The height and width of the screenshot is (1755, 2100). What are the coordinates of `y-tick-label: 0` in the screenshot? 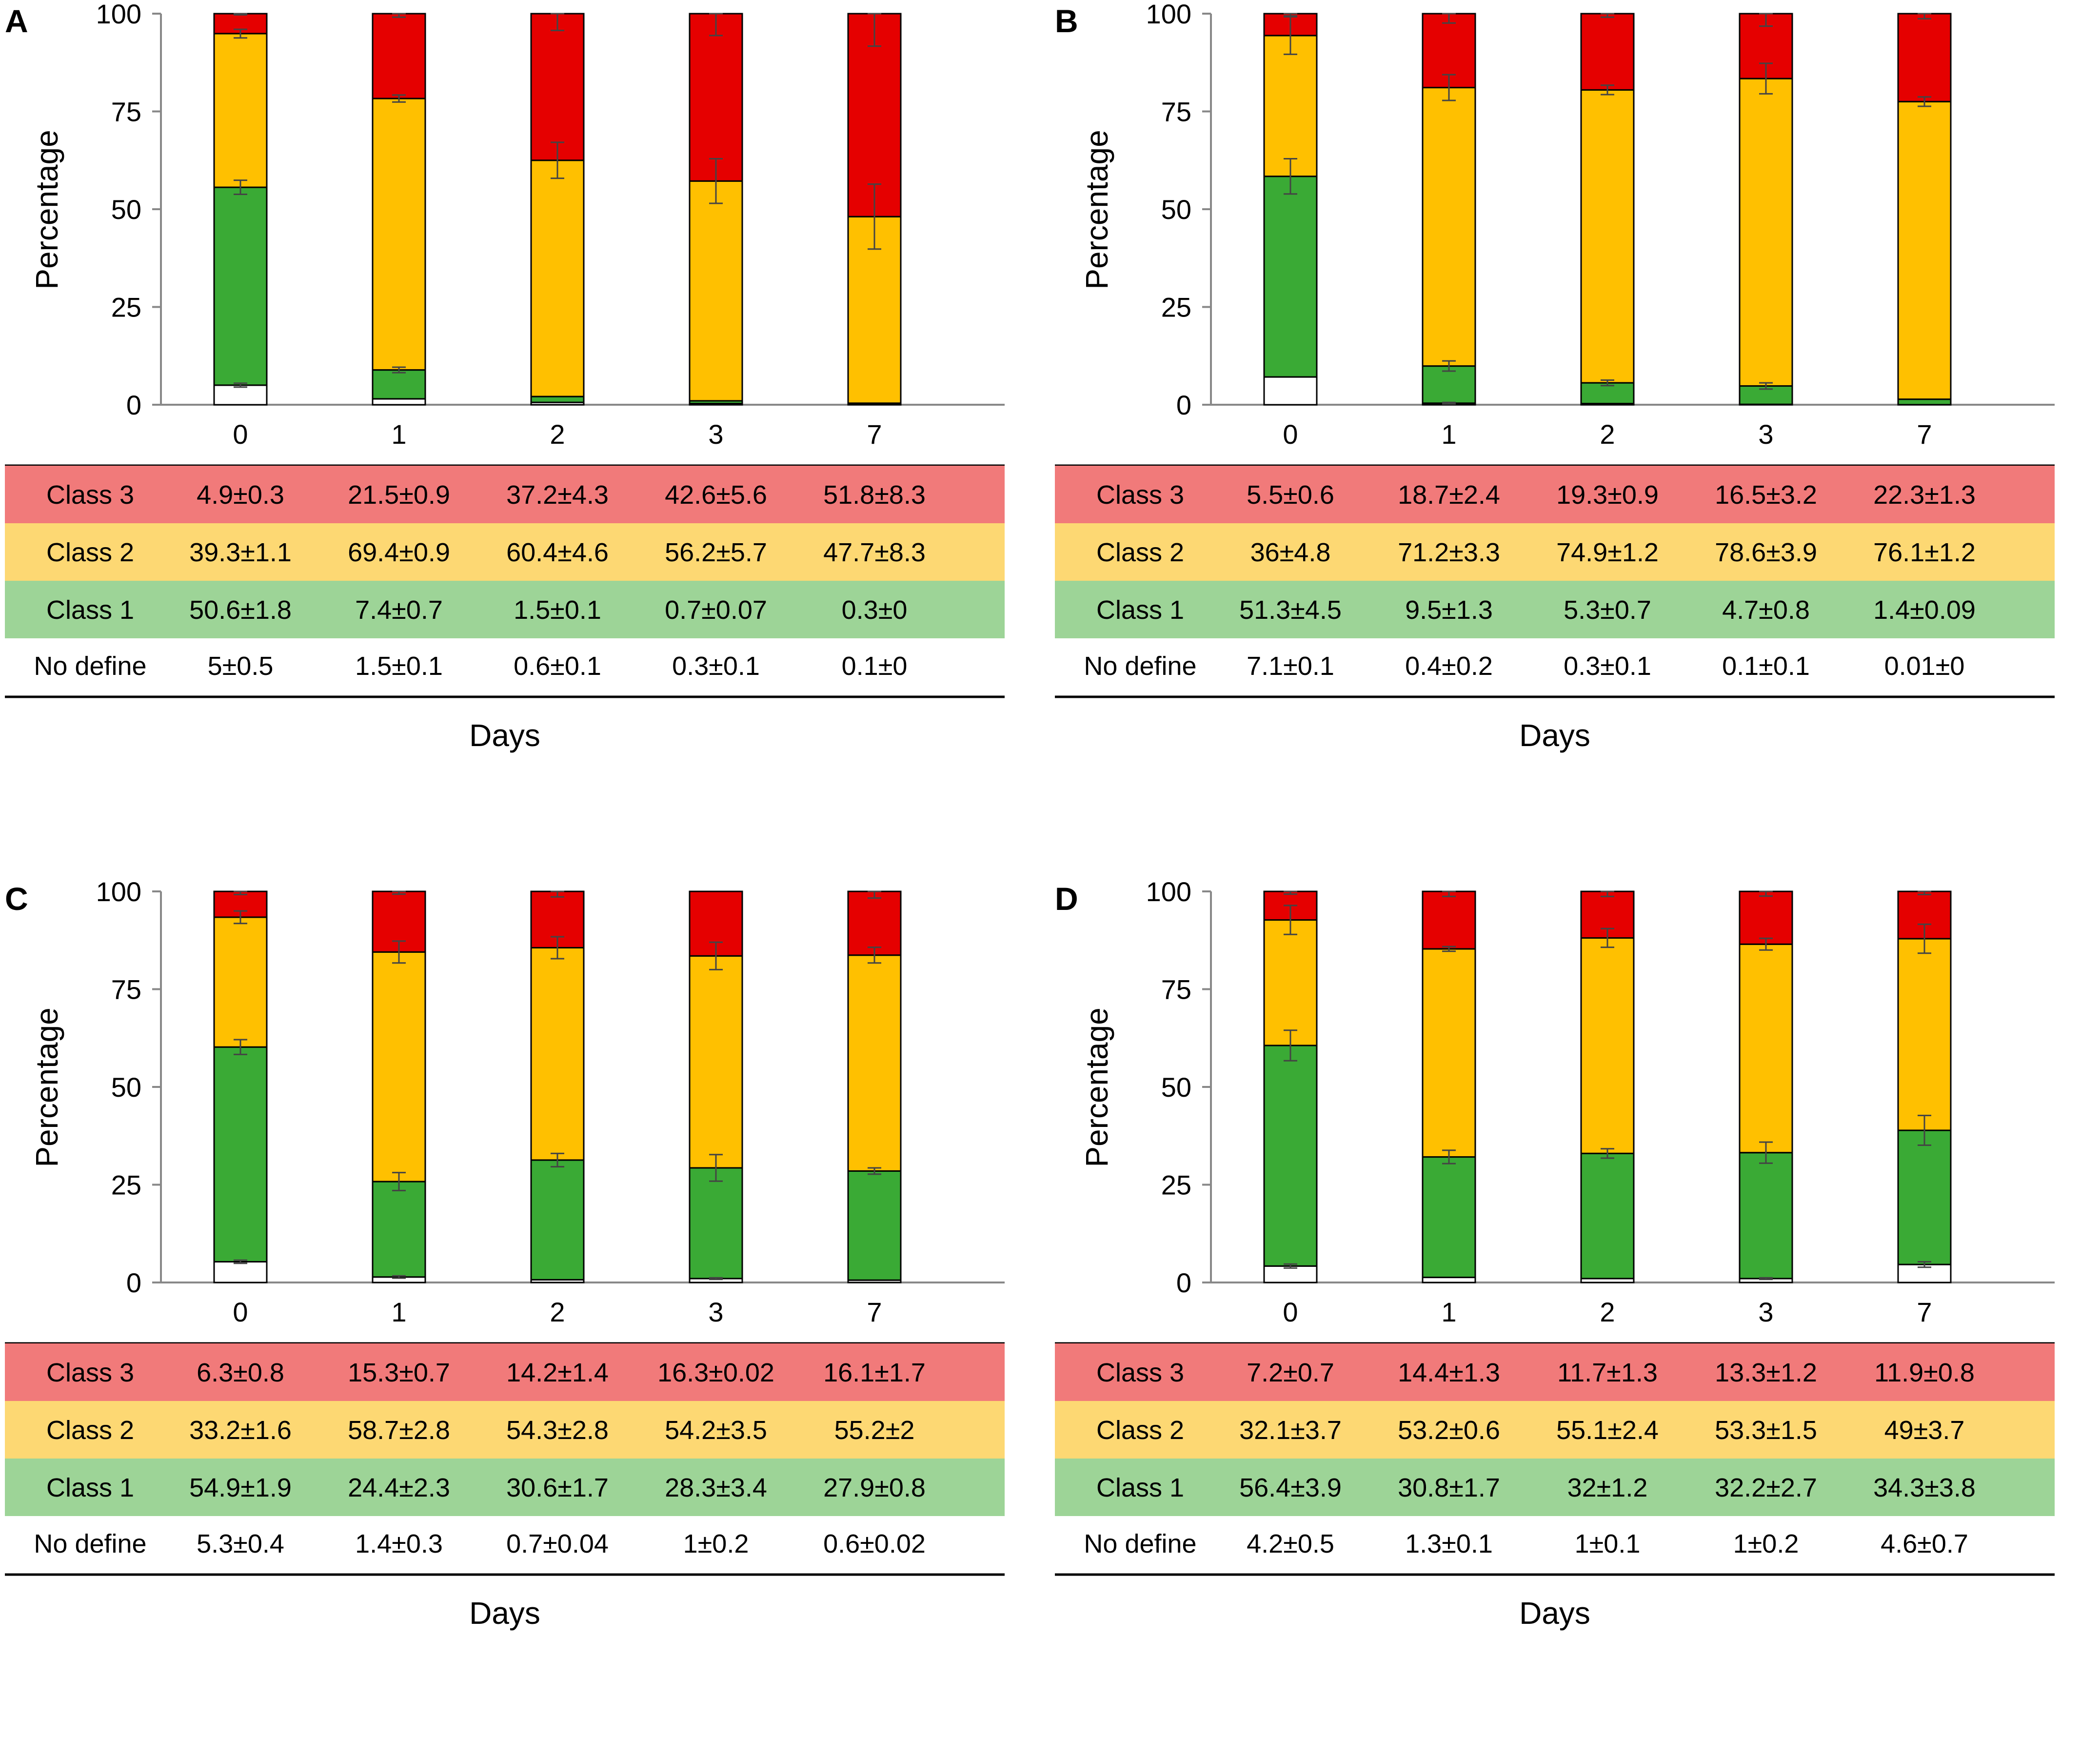 It's located at (1183, 1283).